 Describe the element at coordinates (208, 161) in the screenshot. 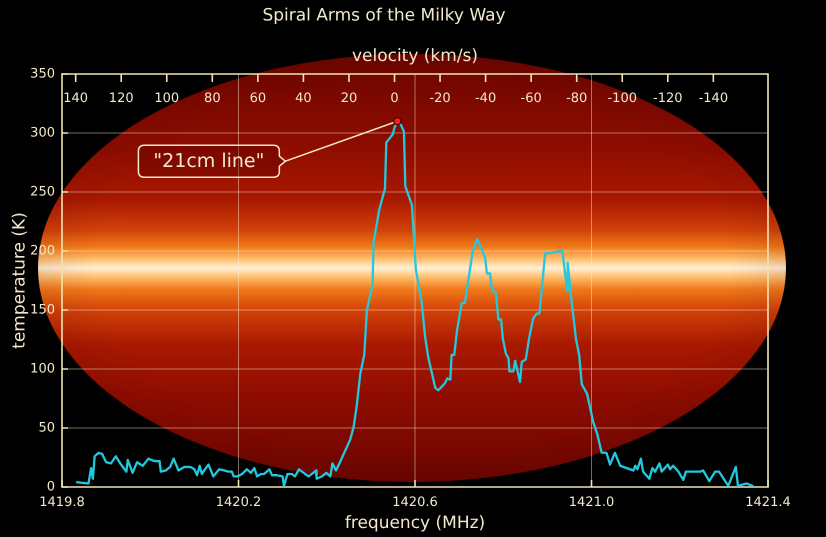

I see `annotation: "21cm line"` at that location.